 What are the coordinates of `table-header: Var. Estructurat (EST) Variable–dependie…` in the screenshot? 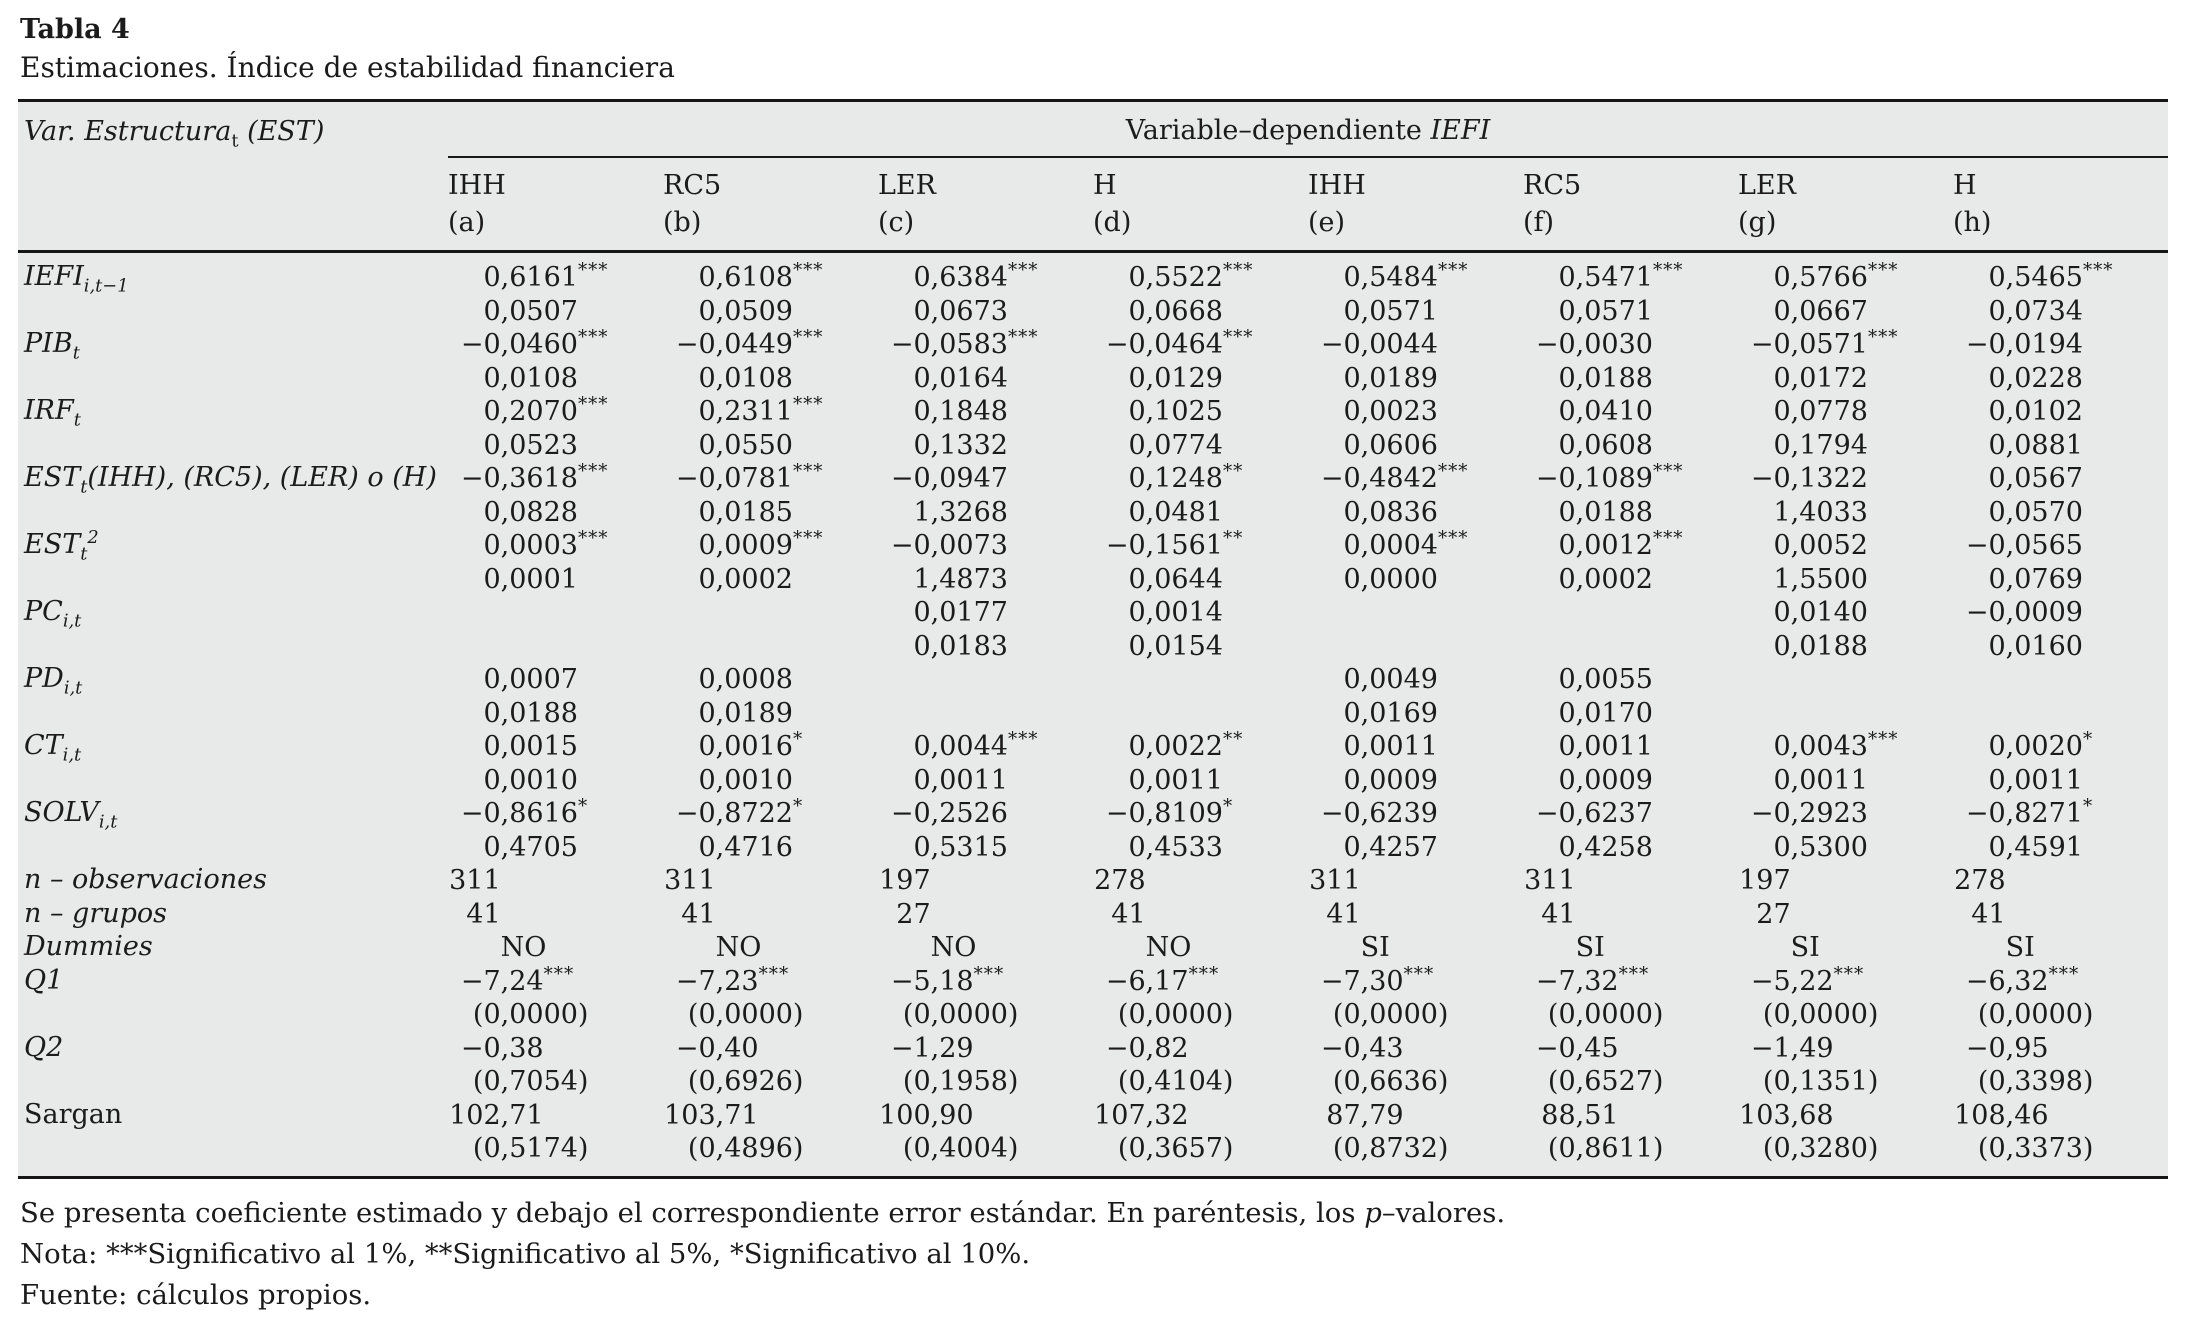 It's located at (1093, 177).